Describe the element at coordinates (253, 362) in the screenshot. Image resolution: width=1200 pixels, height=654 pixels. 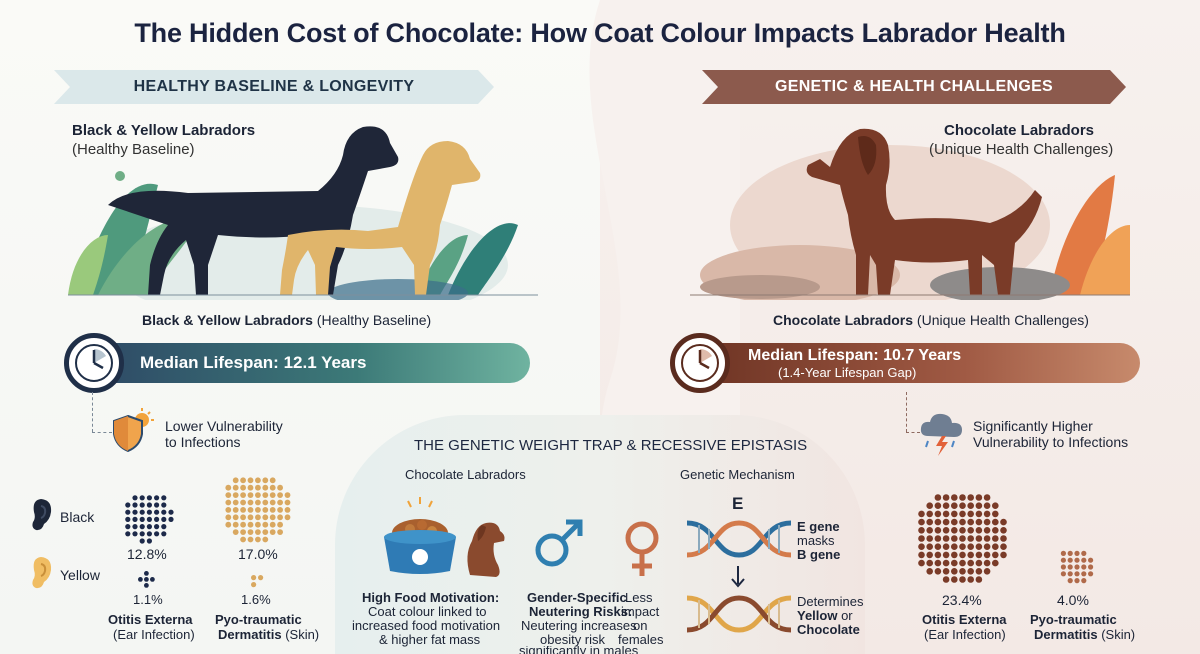
I see `left-lifespan-text: Median Lifespan: 12.1 Years` at that location.